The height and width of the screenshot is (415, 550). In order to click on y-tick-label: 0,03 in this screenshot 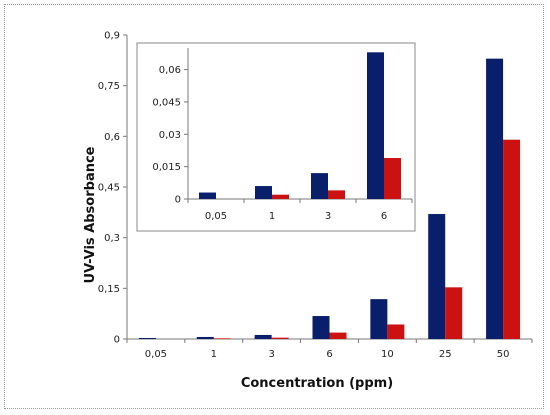, I will do `click(170, 135)`.